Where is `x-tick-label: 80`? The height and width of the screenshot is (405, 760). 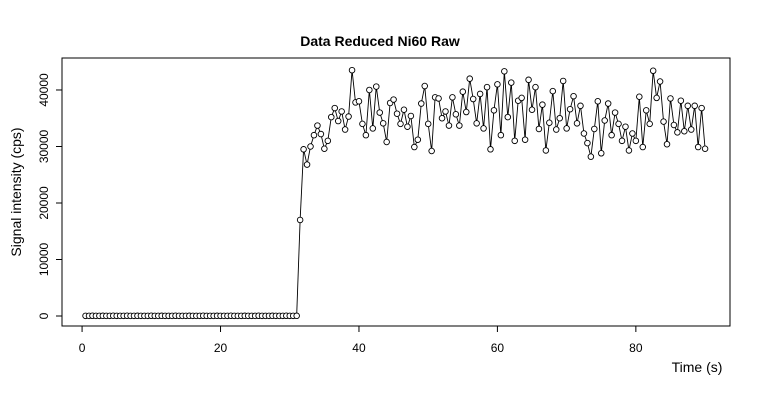 x-tick-label: 80 is located at coordinates (636, 348).